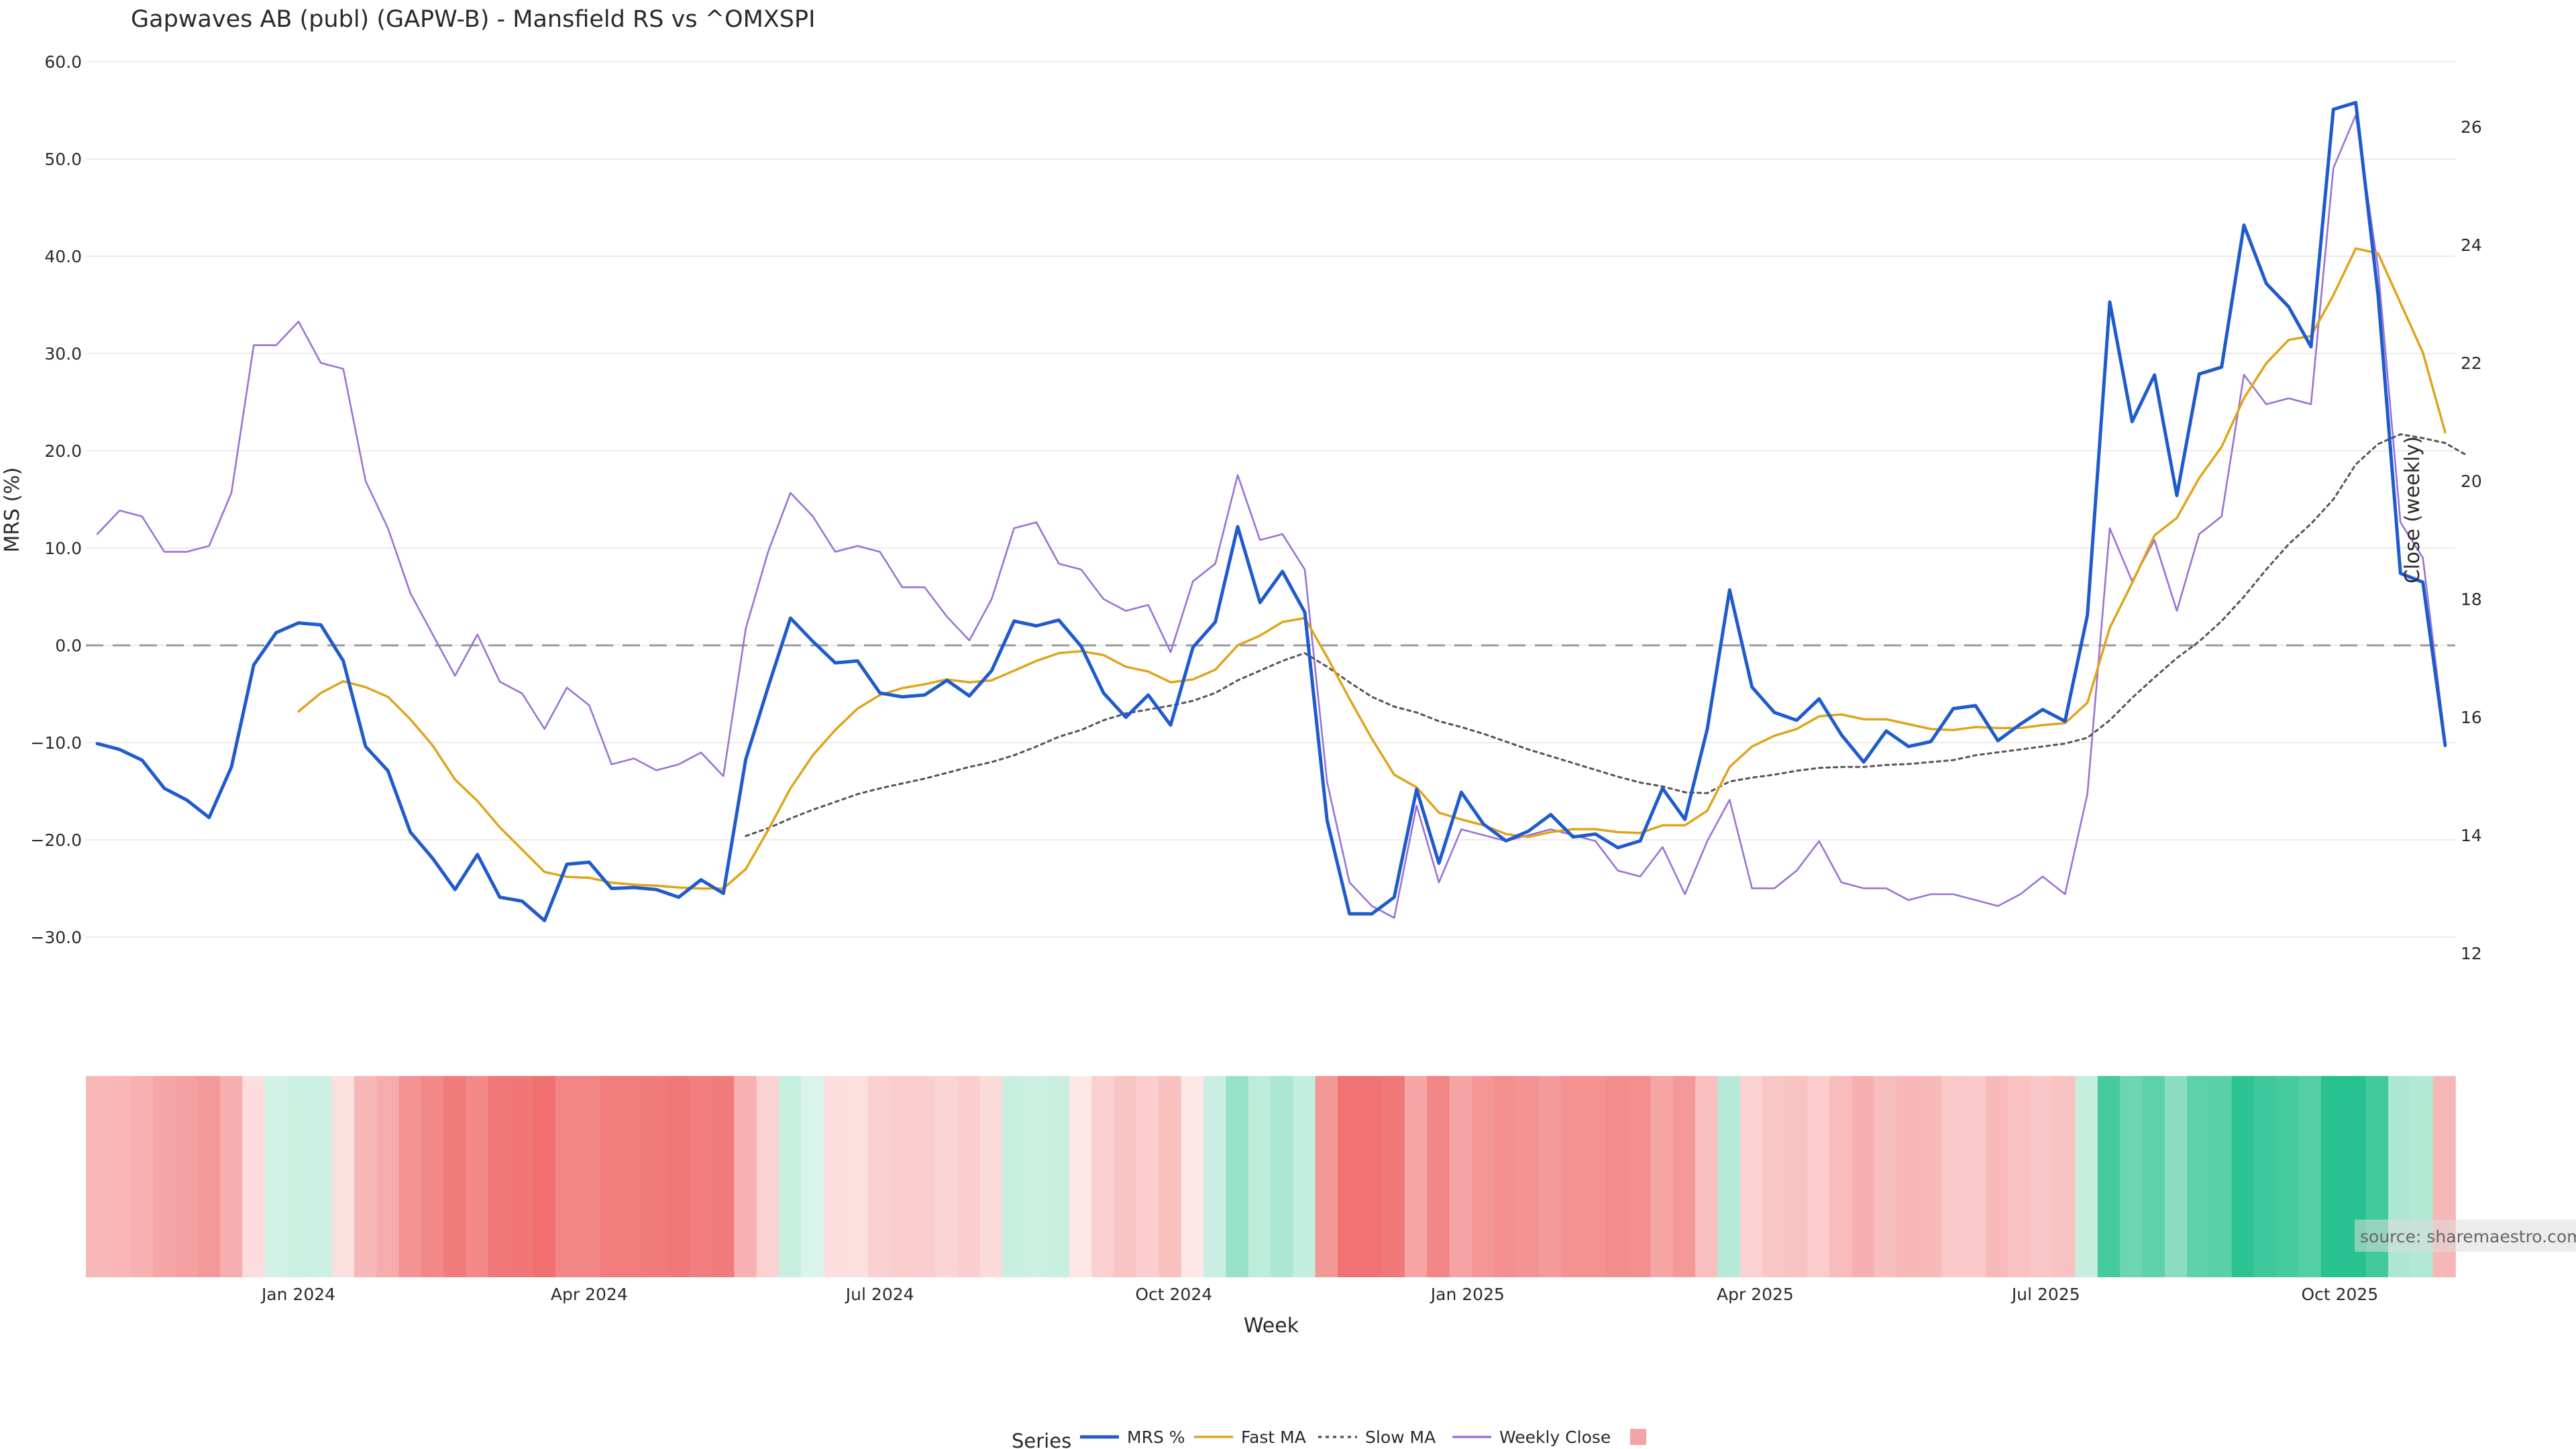  I want to click on y-left-tick-label: 50.0, so click(63, 159).